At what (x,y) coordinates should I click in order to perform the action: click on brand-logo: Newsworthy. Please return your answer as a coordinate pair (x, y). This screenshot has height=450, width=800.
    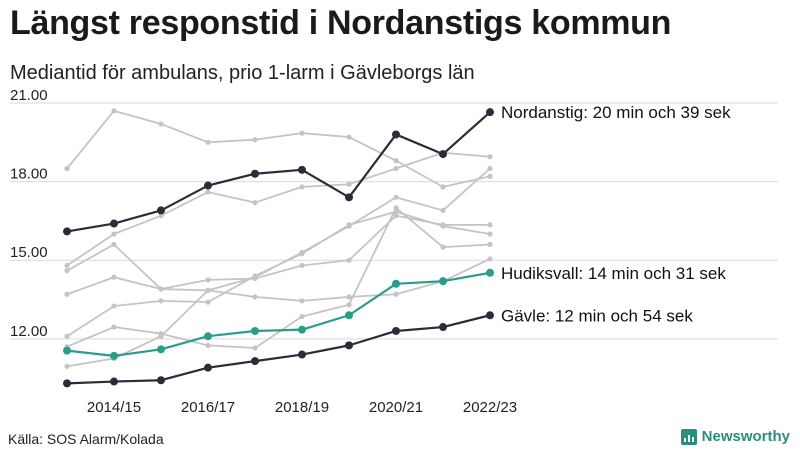
    Looking at the image, I should click on (735, 436).